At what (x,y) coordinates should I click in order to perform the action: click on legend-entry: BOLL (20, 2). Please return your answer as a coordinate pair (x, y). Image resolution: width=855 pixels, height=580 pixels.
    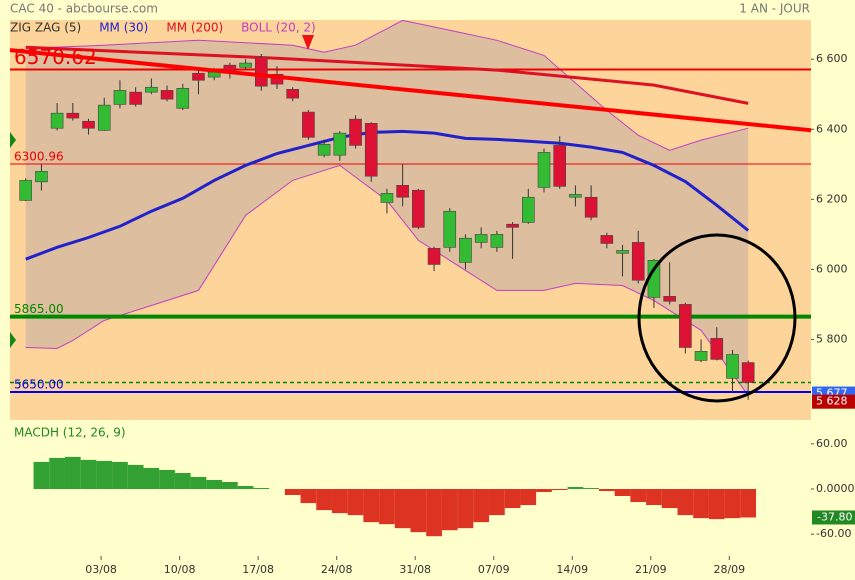
    Looking at the image, I should click on (278, 28).